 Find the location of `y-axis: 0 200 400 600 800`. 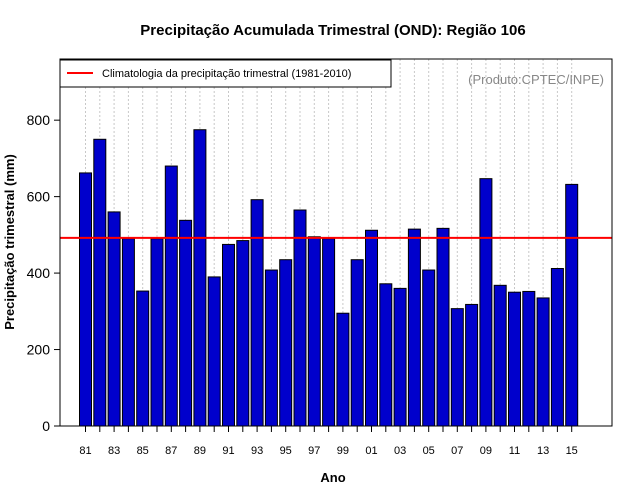

y-axis: 0 200 400 600 800 is located at coordinates (43, 273).